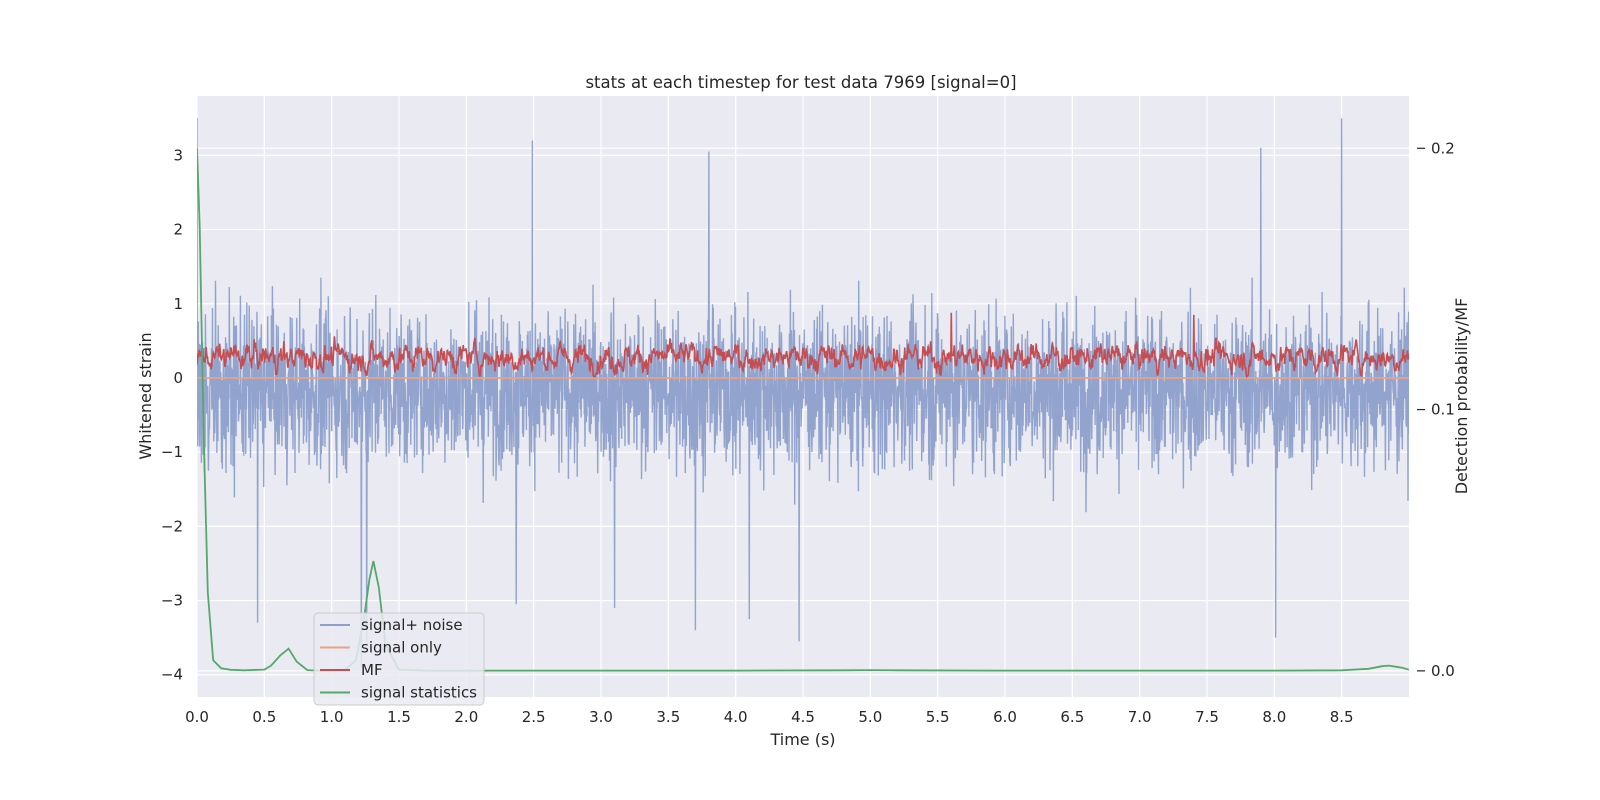 The image size is (1600, 800). I want to click on y-tick-label-left: −4, so click(172, 675).